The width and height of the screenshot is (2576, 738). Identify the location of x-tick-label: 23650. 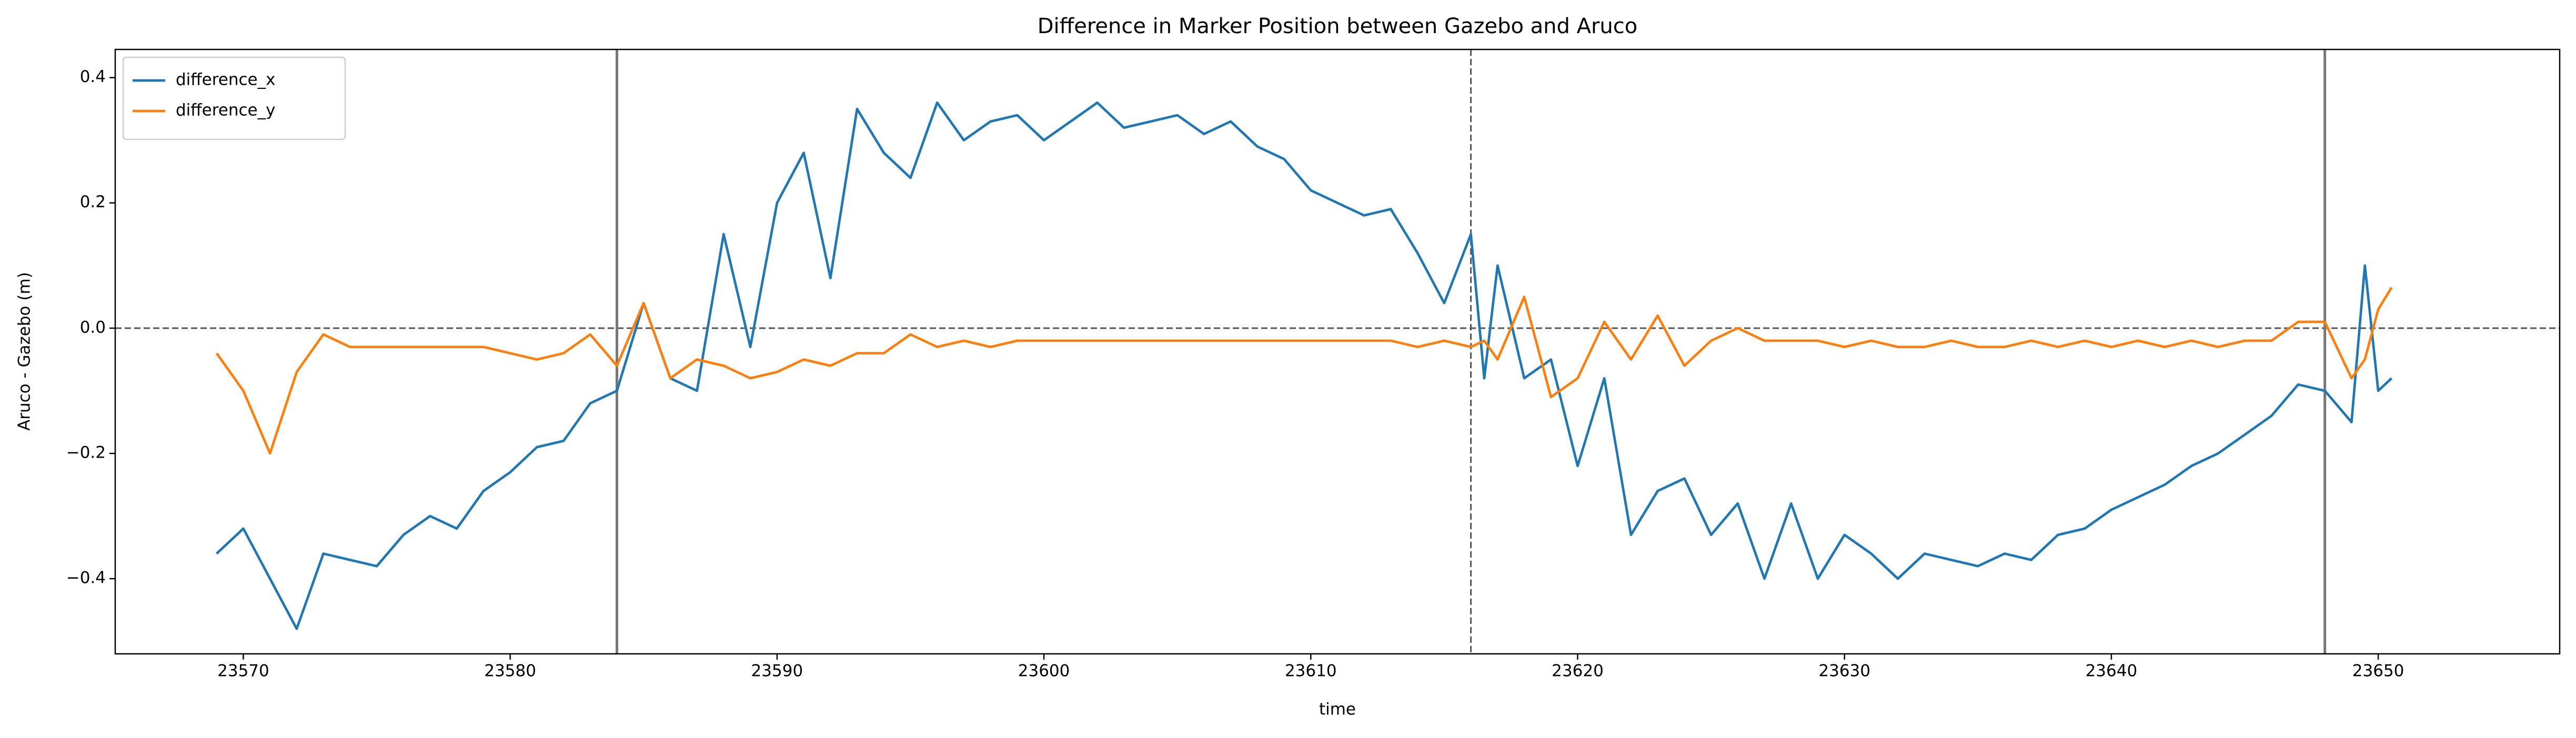
(2378, 672).